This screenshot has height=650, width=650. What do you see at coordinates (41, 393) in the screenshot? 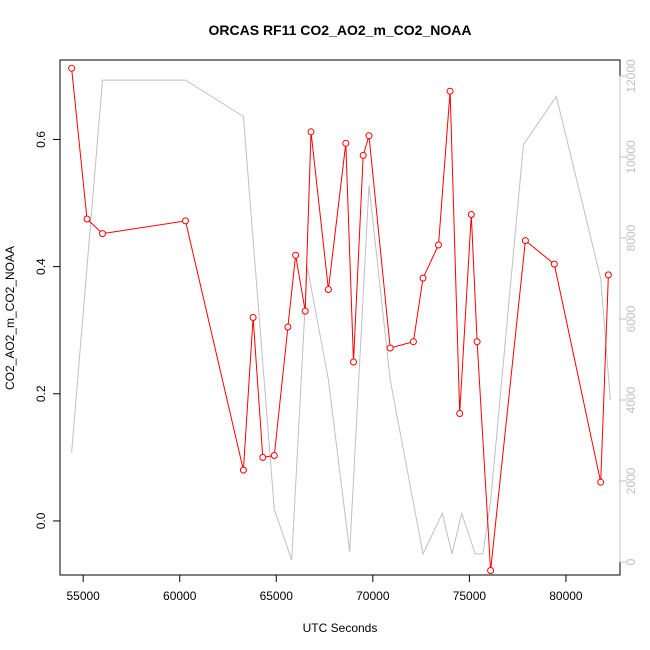
I see `y-tick-label: 0.2` at bounding box center [41, 393].